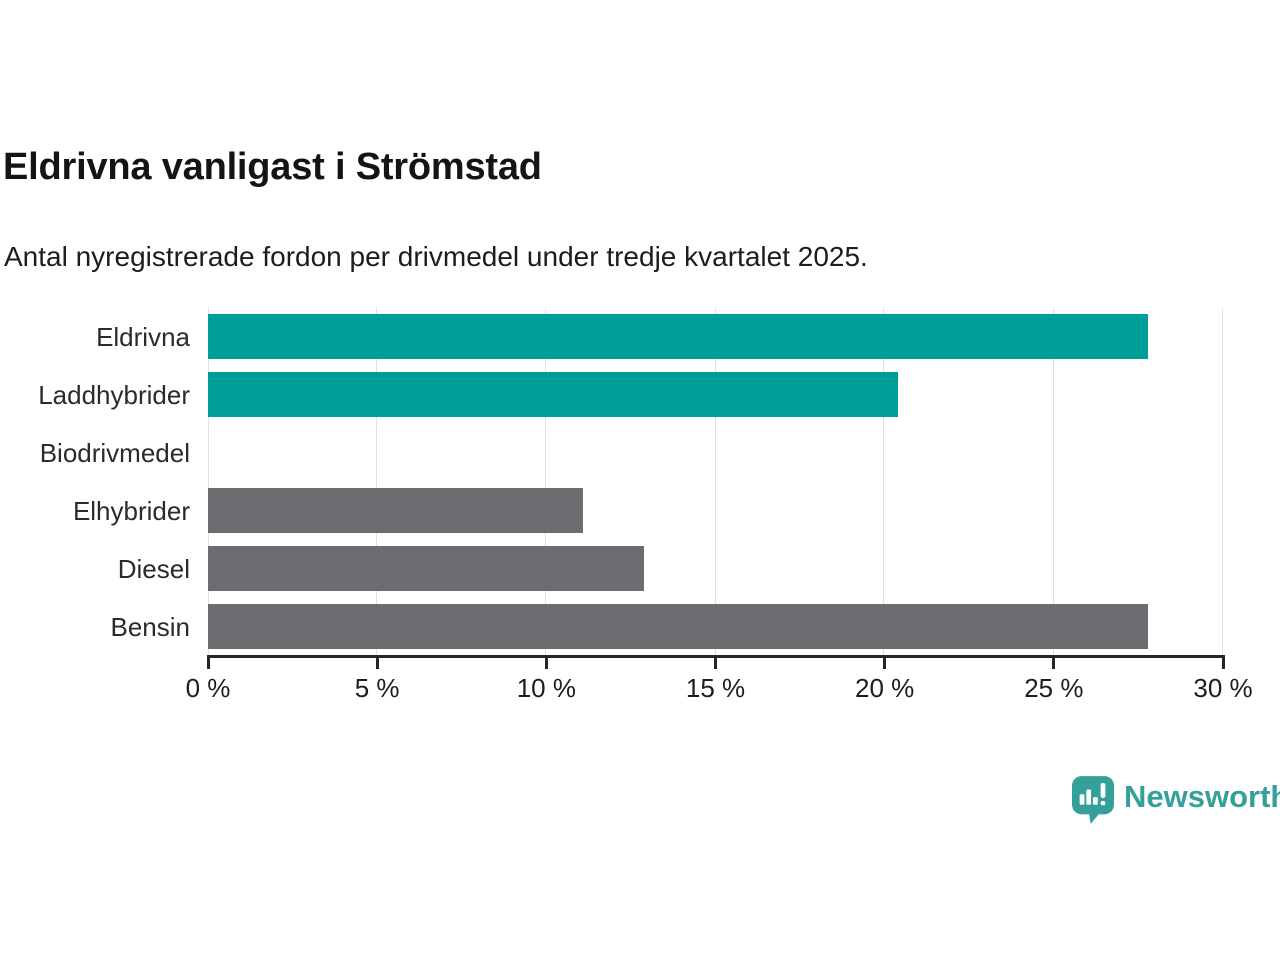 Image resolution: width=1280 pixels, height=960 pixels. What do you see at coordinates (1202, 796) in the screenshot?
I see `newsworthy-logo-text: Newsworthy` at bounding box center [1202, 796].